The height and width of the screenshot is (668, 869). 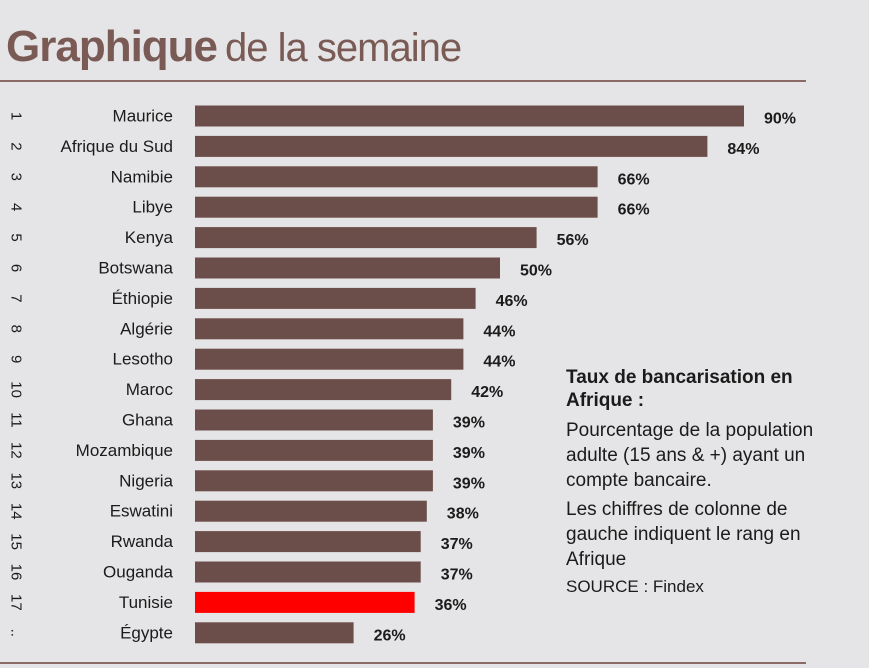 I want to click on category-label: Maroc, so click(x=150, y=389).